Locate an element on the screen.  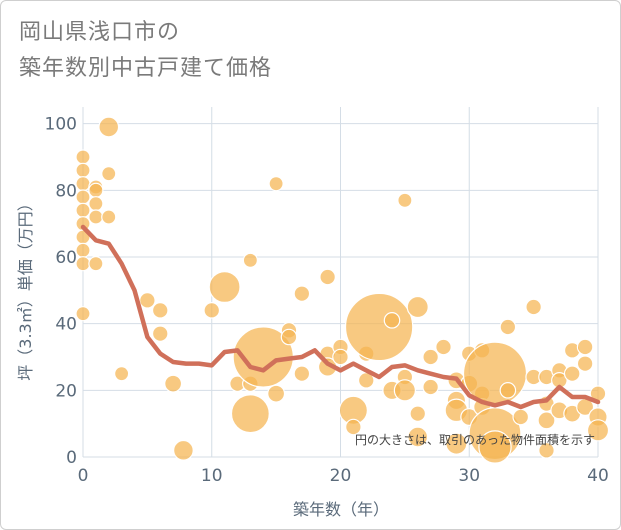
bubble-size-note: 円の大きさは、取引のあった物件面積を示す is located at coordinates (475, 439).